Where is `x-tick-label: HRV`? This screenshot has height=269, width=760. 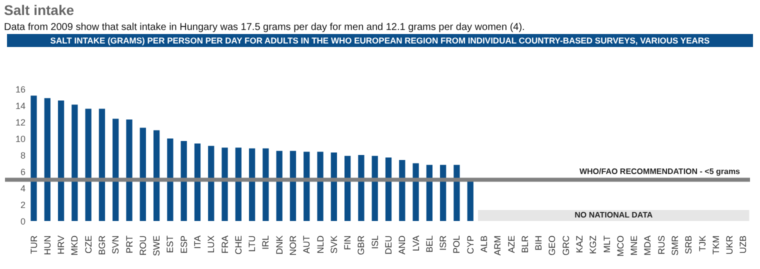 x-tick-label: HRV is located at coordinates (61, 245).